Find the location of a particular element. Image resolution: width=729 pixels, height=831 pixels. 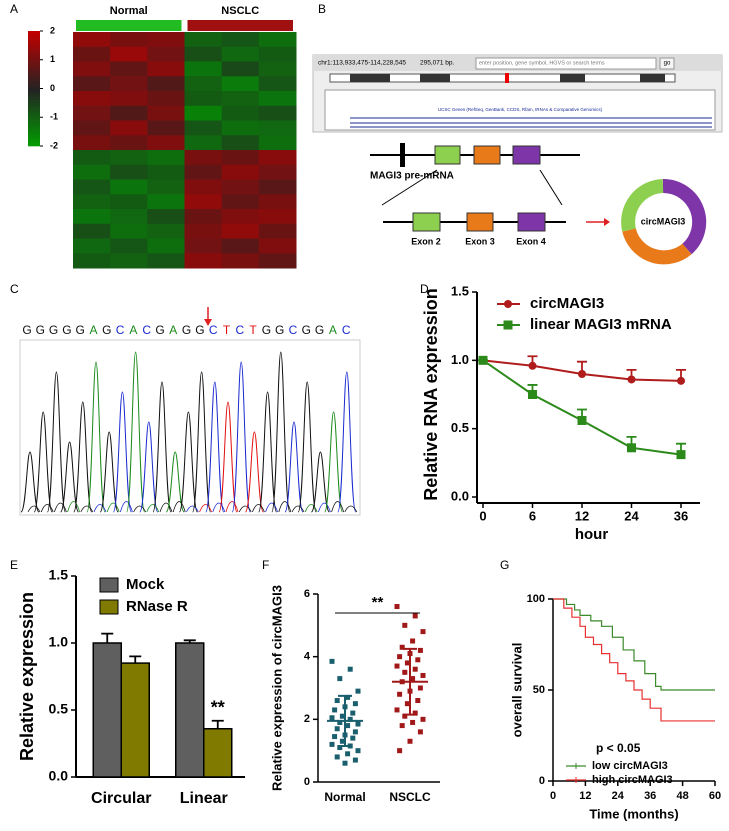

colorbar-label: 2 is located at coordinates (52, 30).